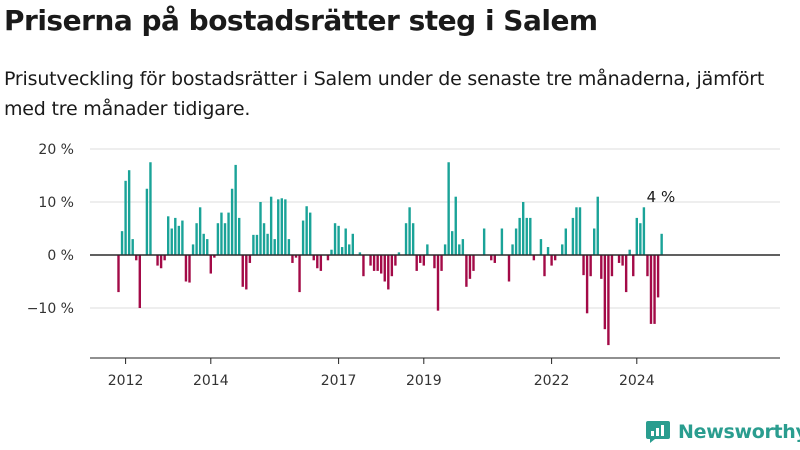 This screenshot has height=450, width=800. I want to click on x-tick-label: 2024, so click(637, 381).